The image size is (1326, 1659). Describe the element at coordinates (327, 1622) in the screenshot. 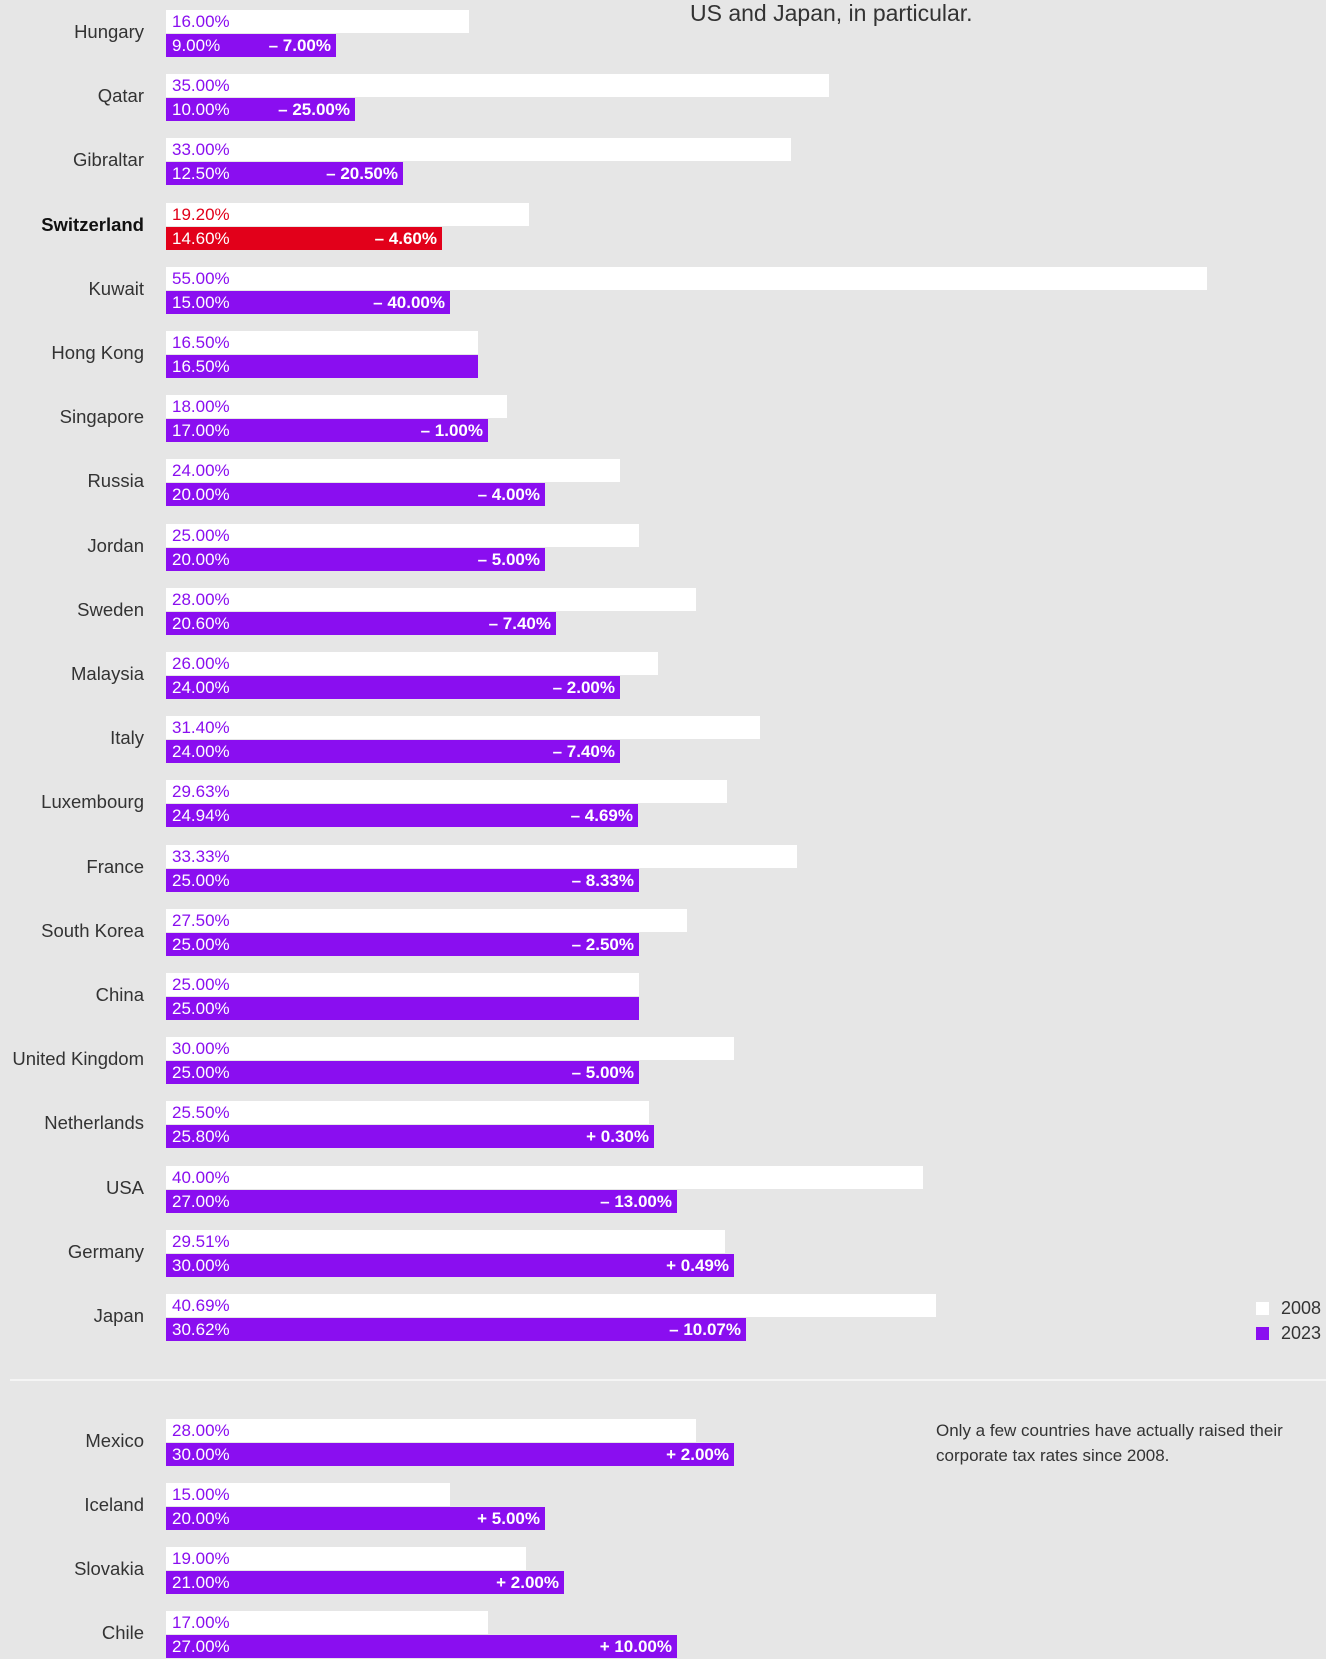

I see `bar-2008-chile: 17.00%` at that location.